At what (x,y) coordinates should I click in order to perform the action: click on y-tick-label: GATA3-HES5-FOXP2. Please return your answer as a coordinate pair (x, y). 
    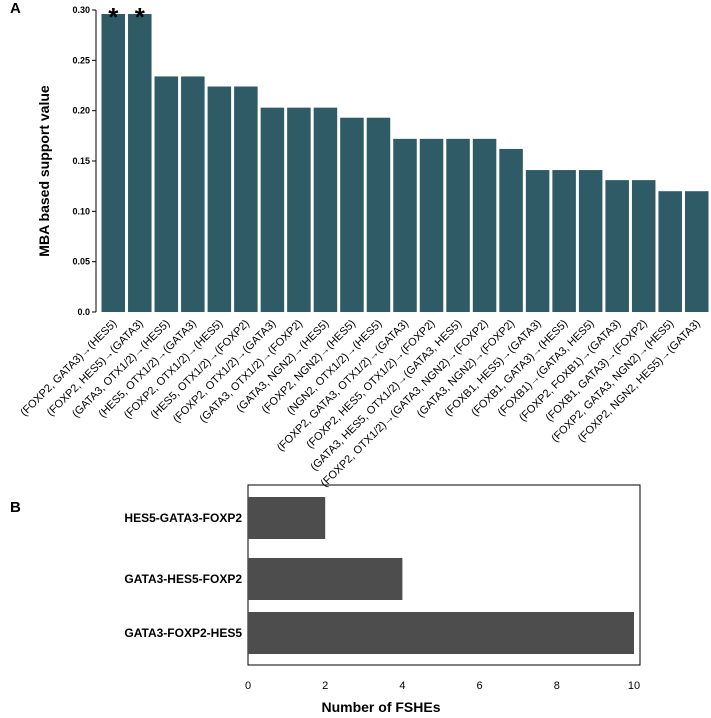
    Looking at the image, I should click on (183, 579).